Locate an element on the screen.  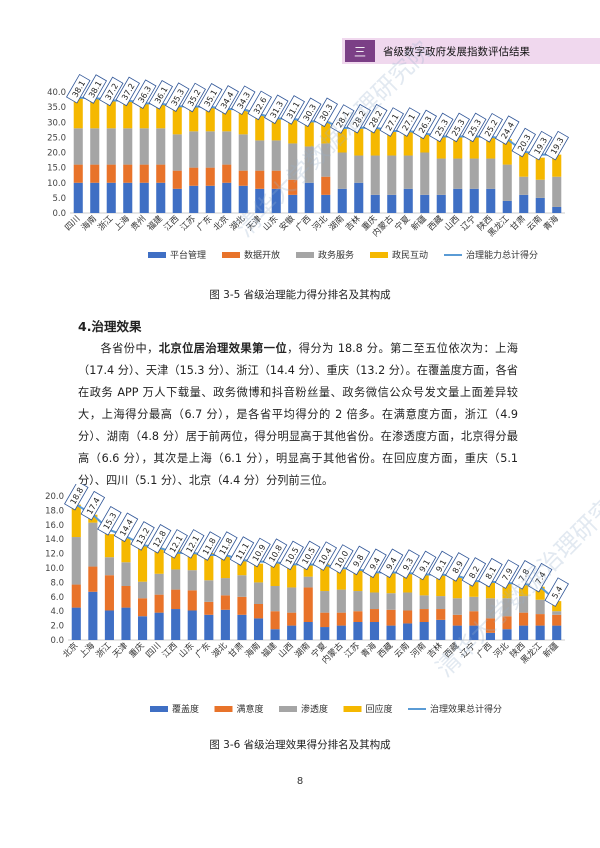
y-tick-label: 35.0 is located at coordinates (56, 108).